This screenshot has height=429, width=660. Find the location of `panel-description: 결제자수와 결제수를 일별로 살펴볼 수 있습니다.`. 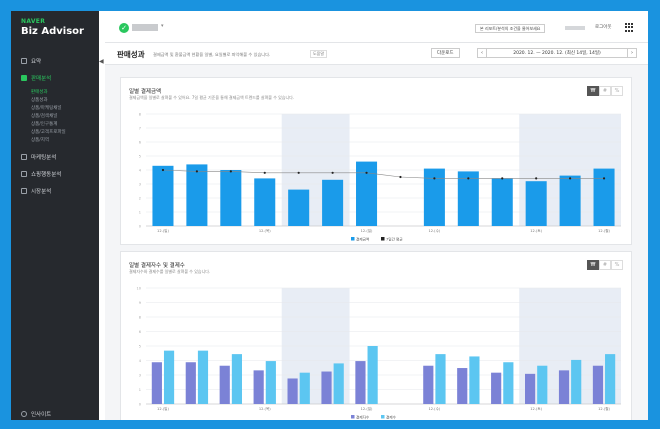

panel-description: 결제자수와 결제수를 일별로 살펴볼 수 있습니다. is located at coordinates (170, 271).